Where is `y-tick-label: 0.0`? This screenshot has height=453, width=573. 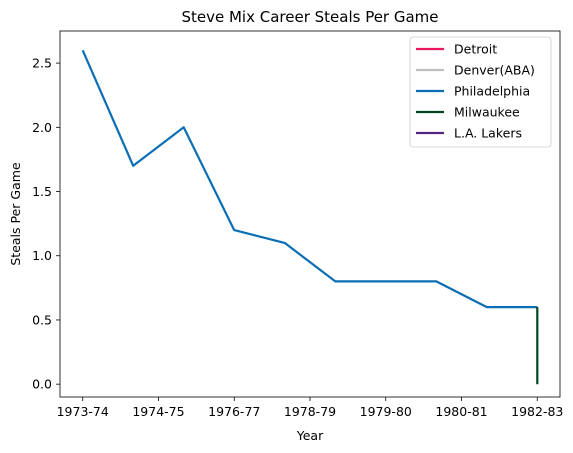
y-tick-label: 0.0 is located at coordinates (42, 384).